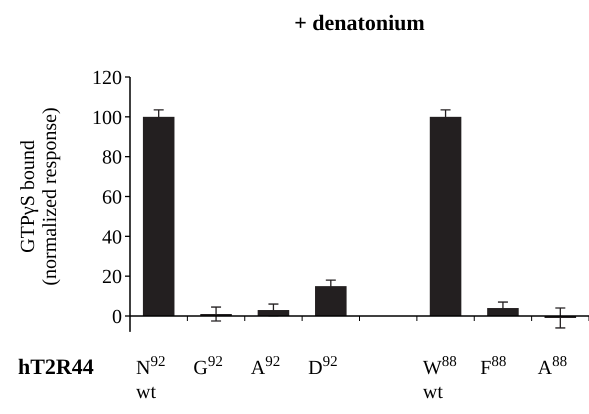  Describe the element at coordinates (112, 197) in the screenshot. I see `y-tick-label: 60` at that location.